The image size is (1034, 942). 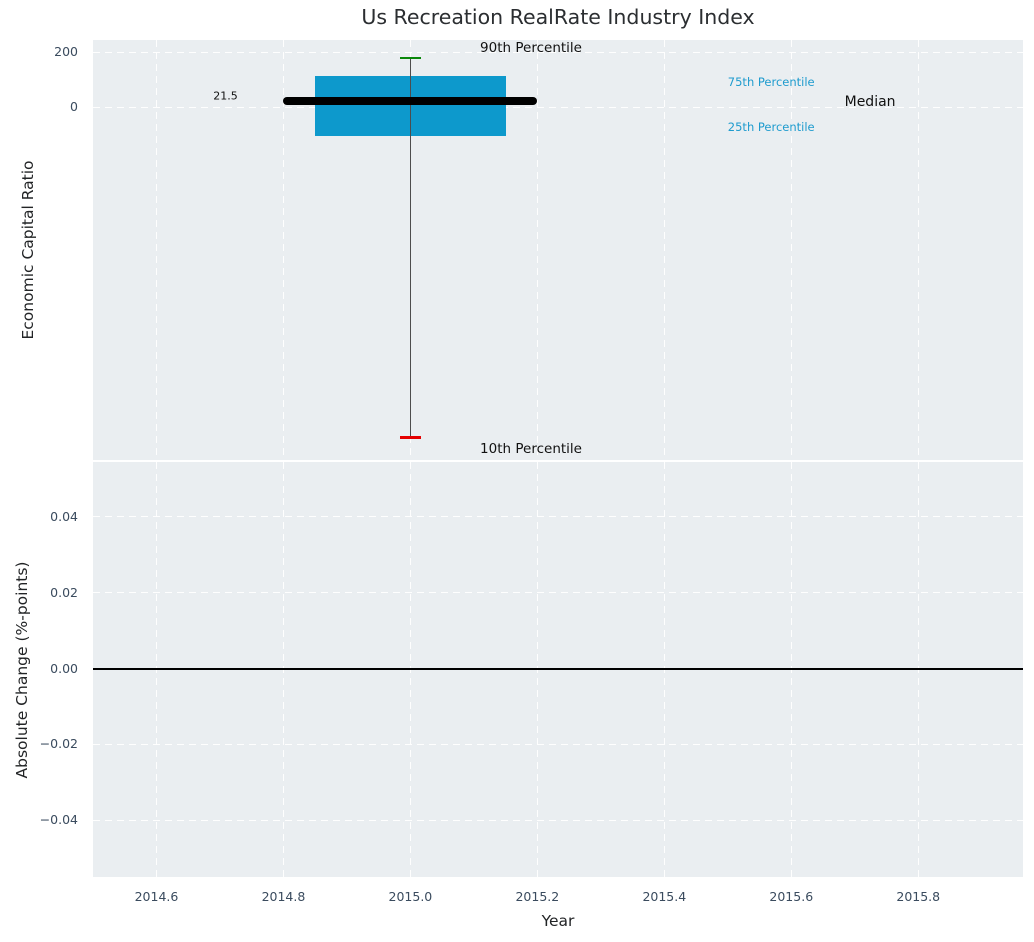 What do you see at coordinates (771, 81) in the screenshot?
I see `annotation-75th-percentile: 75th Percentile` at bounding box center [771, 81].